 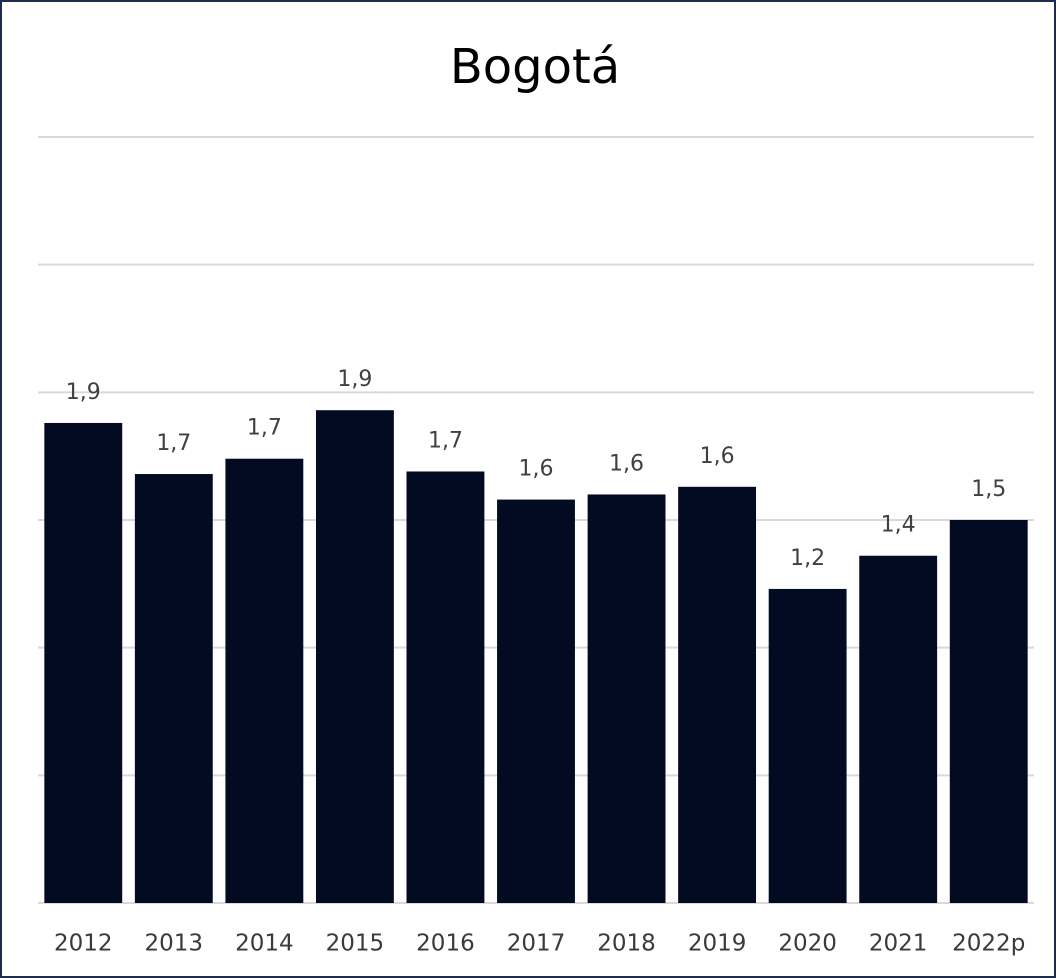 I want to click on x-tick-label: 2013, so click(x=174, y=944).